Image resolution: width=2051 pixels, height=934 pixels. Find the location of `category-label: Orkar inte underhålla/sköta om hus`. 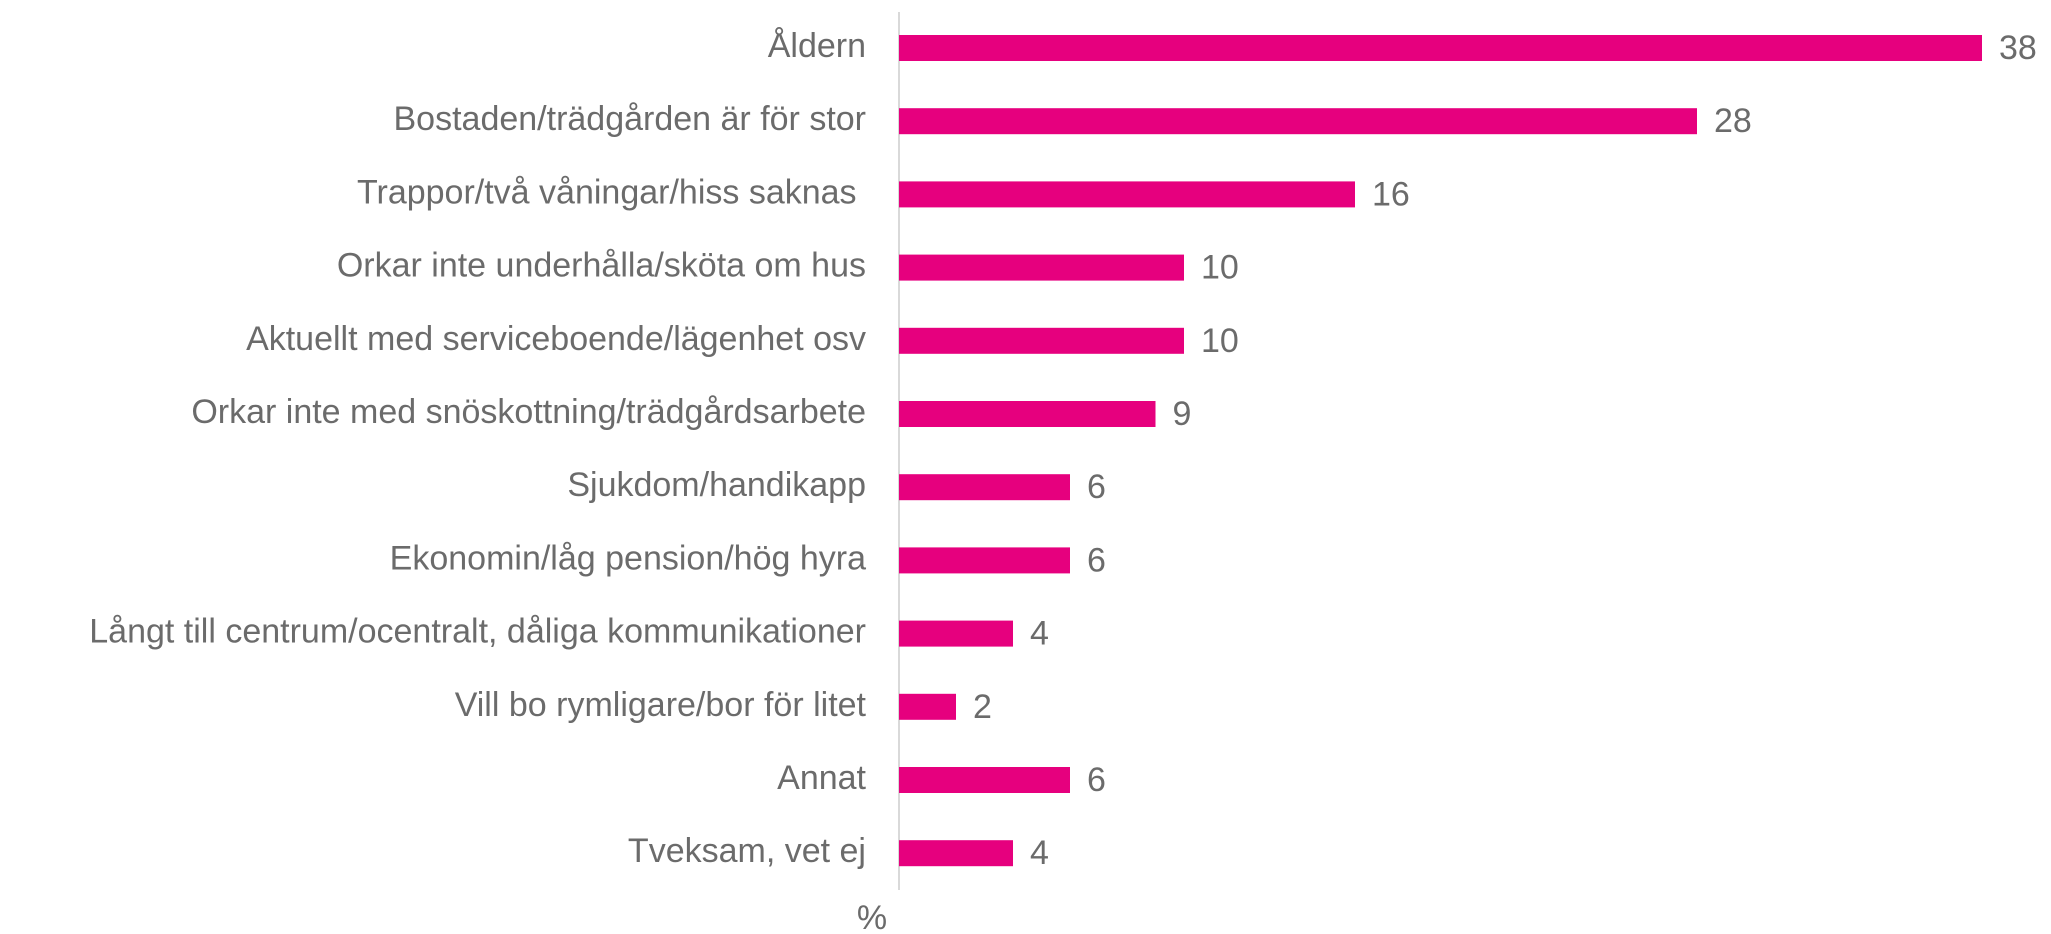

category-label: Orkar inte underhålla/sköta om hus is located at coordinates (601, 266).